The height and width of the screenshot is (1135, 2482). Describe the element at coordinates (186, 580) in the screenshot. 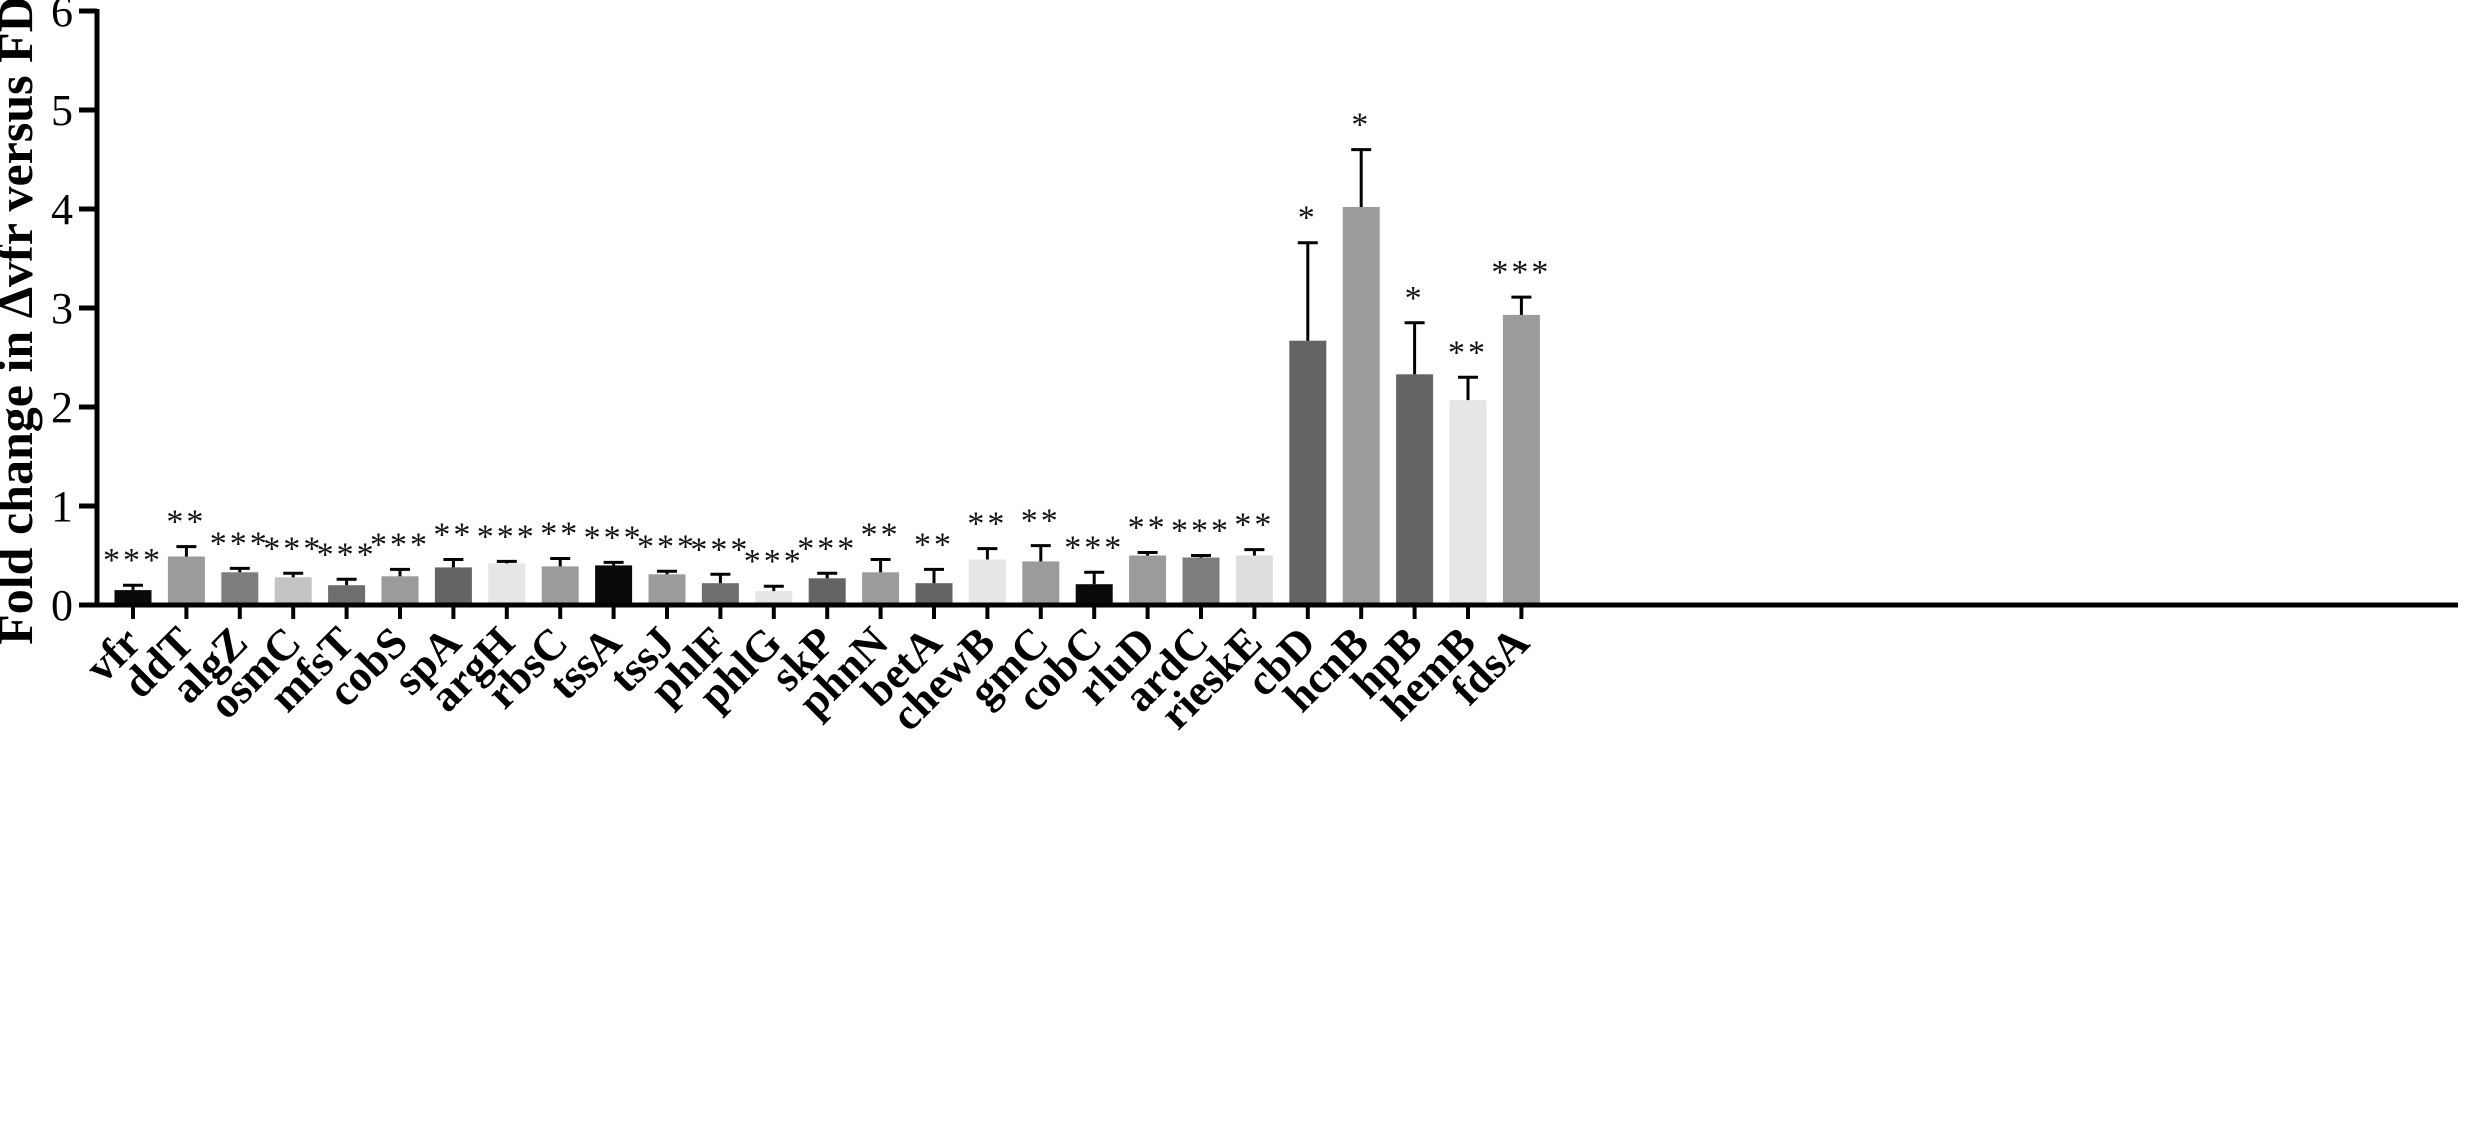

I see `bar-ddT` at that location.